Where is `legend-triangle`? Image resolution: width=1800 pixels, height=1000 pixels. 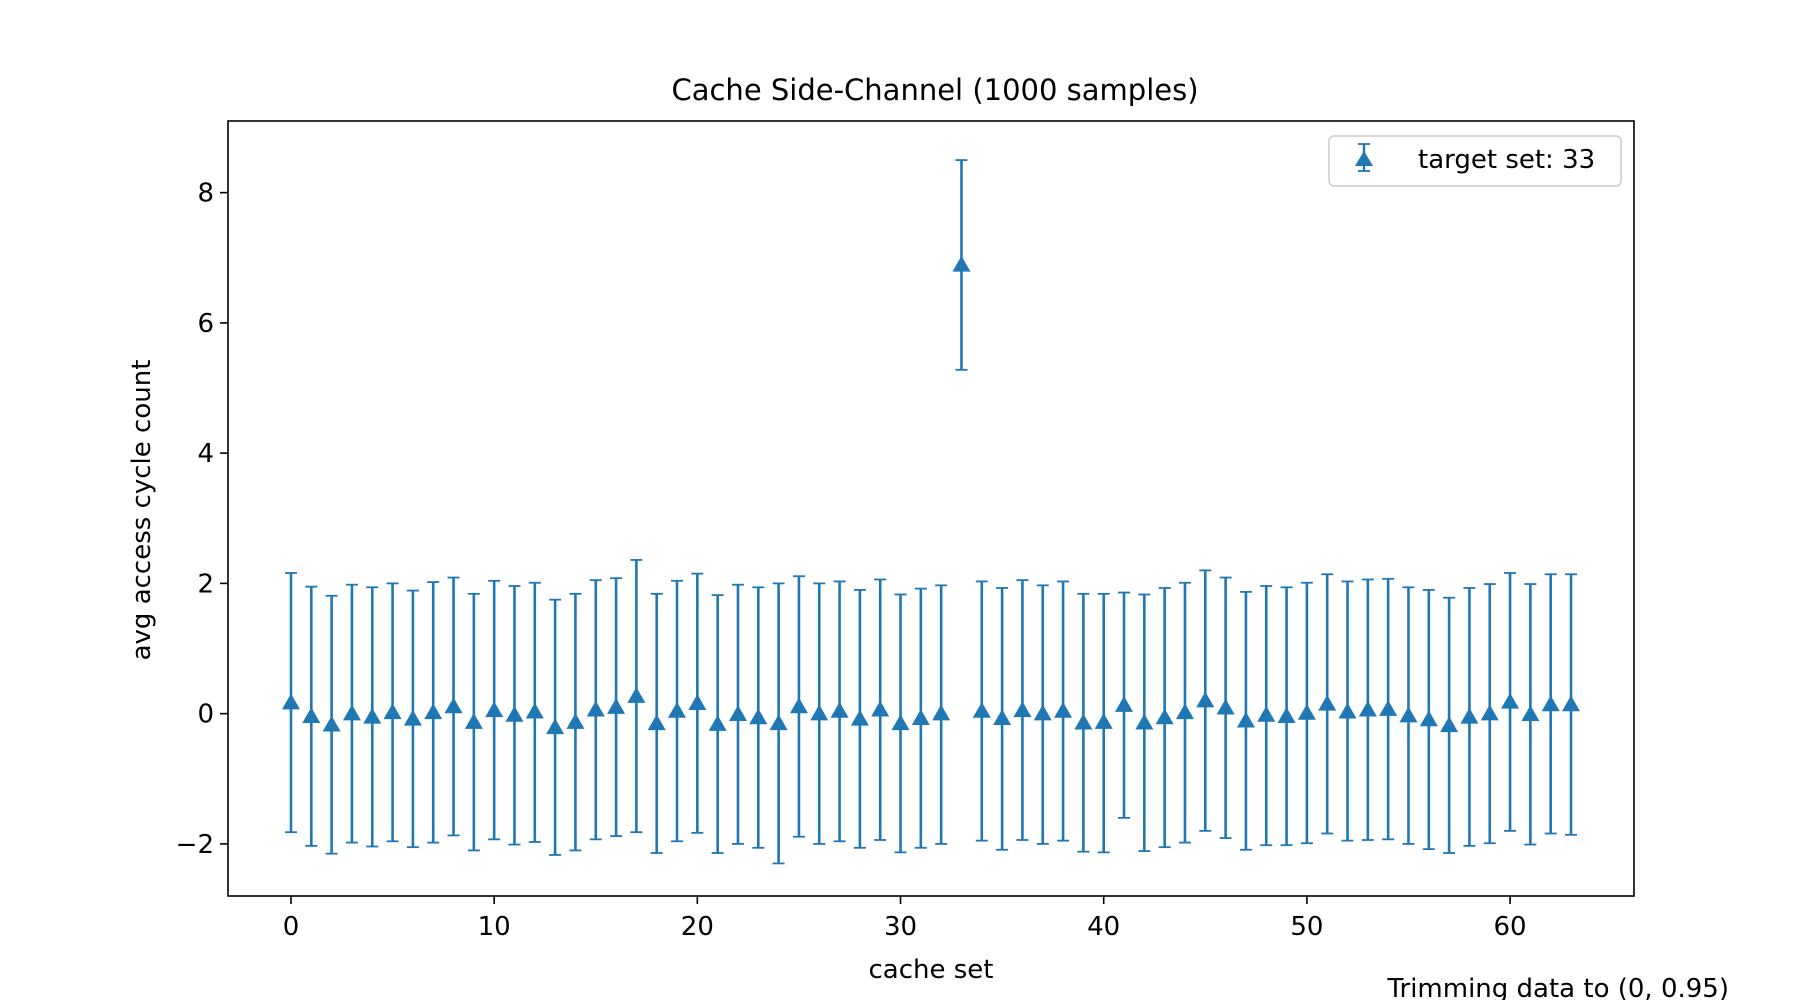
legend-triangle is located at coordinates (1364, 158).